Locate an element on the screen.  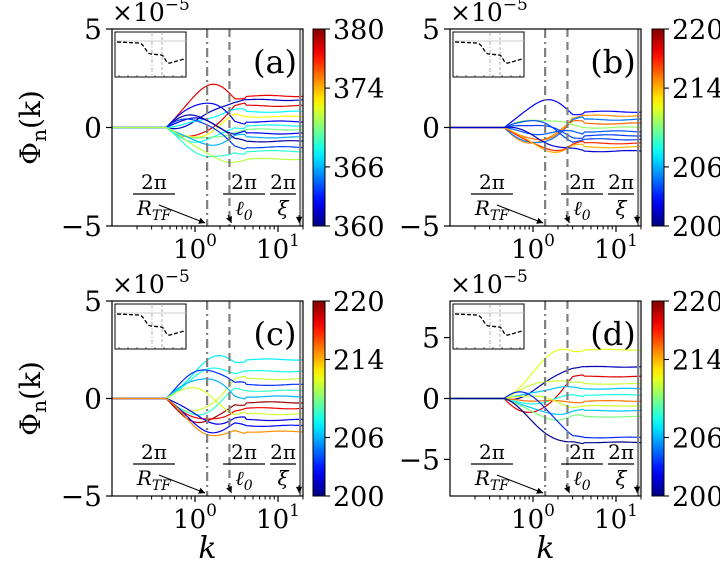
x-axis-label: k is located at coordinates (207, 548).